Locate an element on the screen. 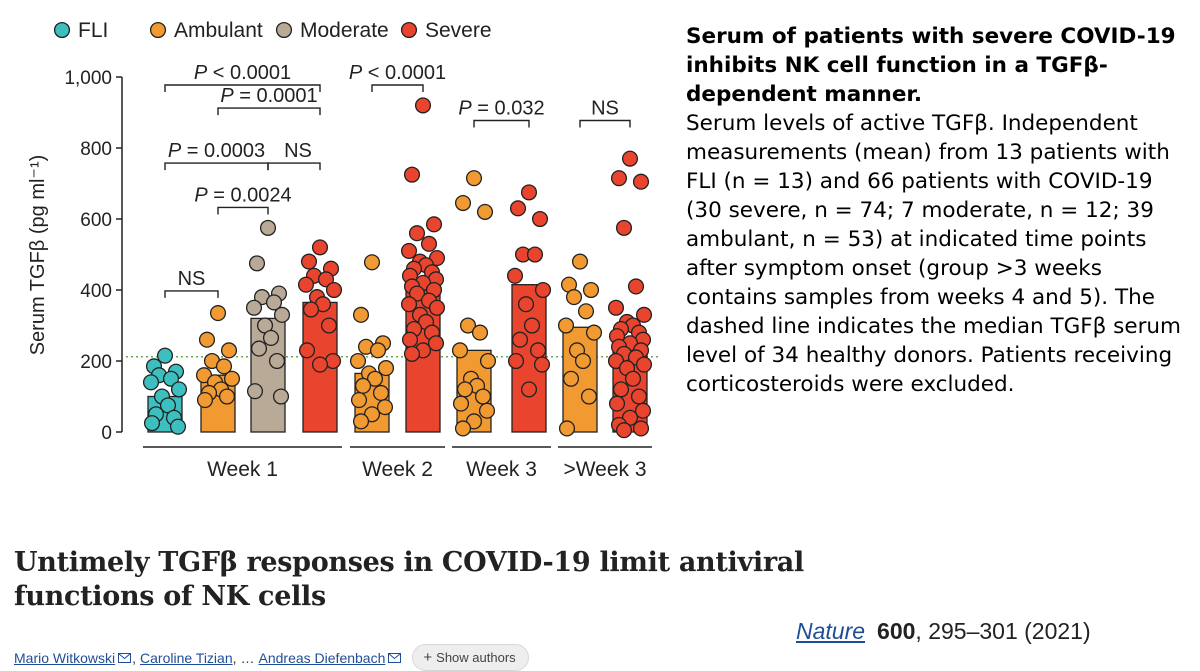 The width and height of the screenshot is (1200, 671). y-tick-label: 600 is located at coordinates (96, 220).